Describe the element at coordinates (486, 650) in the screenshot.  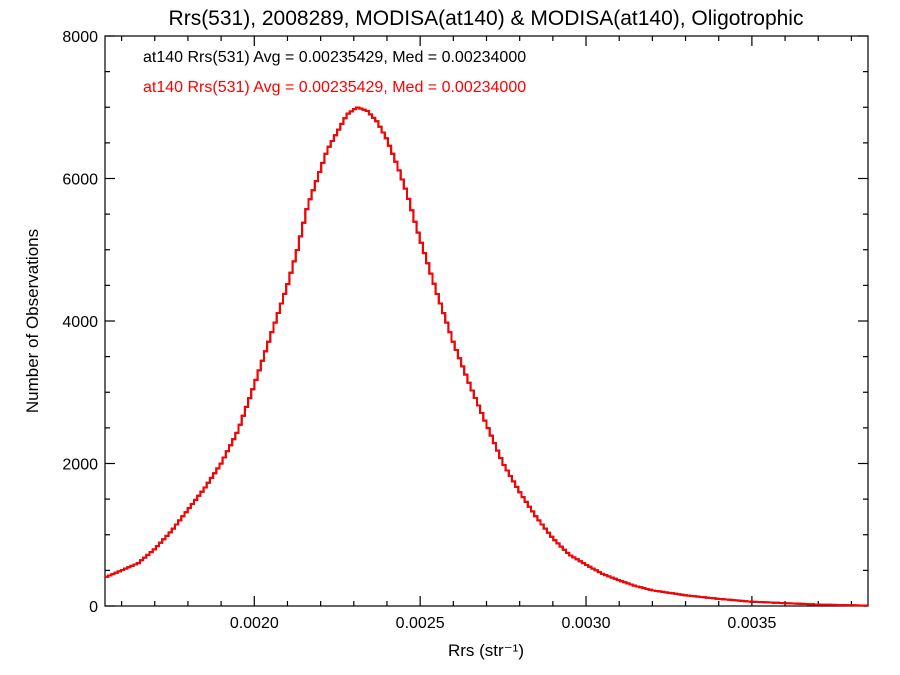
I see `x-axis-label: Rrs (str⁻¹)` at that location.